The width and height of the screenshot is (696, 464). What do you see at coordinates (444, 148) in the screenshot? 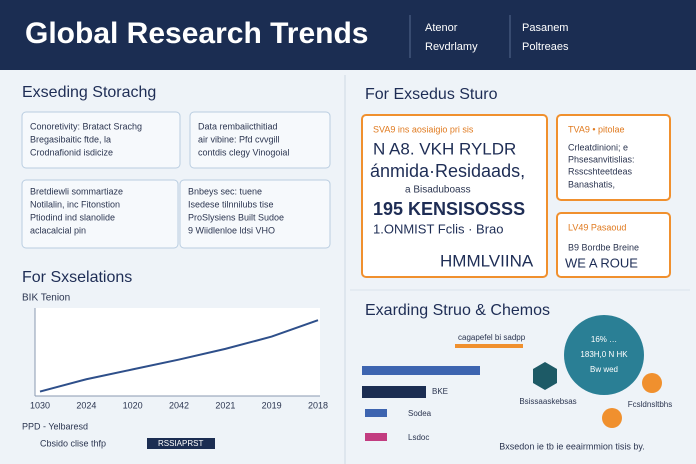
I see `card-text: N A8. VKH RYLDR` at bounding box center [444, 148].